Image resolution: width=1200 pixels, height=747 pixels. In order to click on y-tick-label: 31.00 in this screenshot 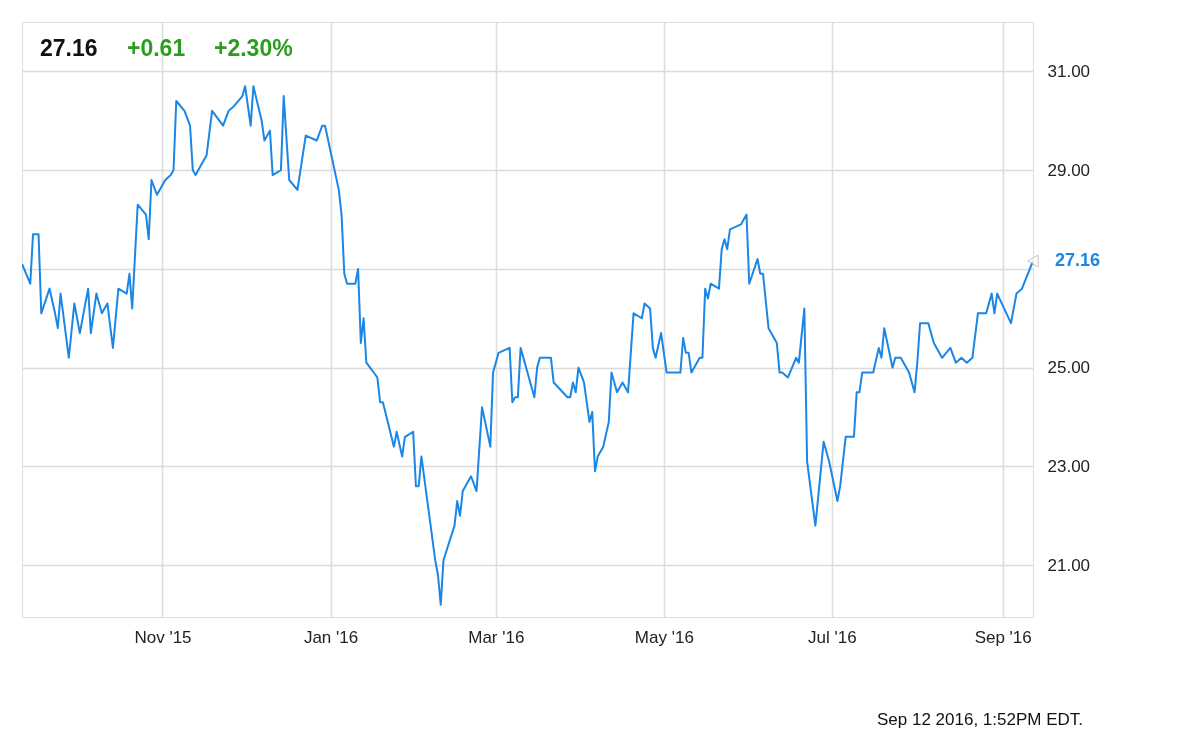, I will do `click(1069, 71)`.